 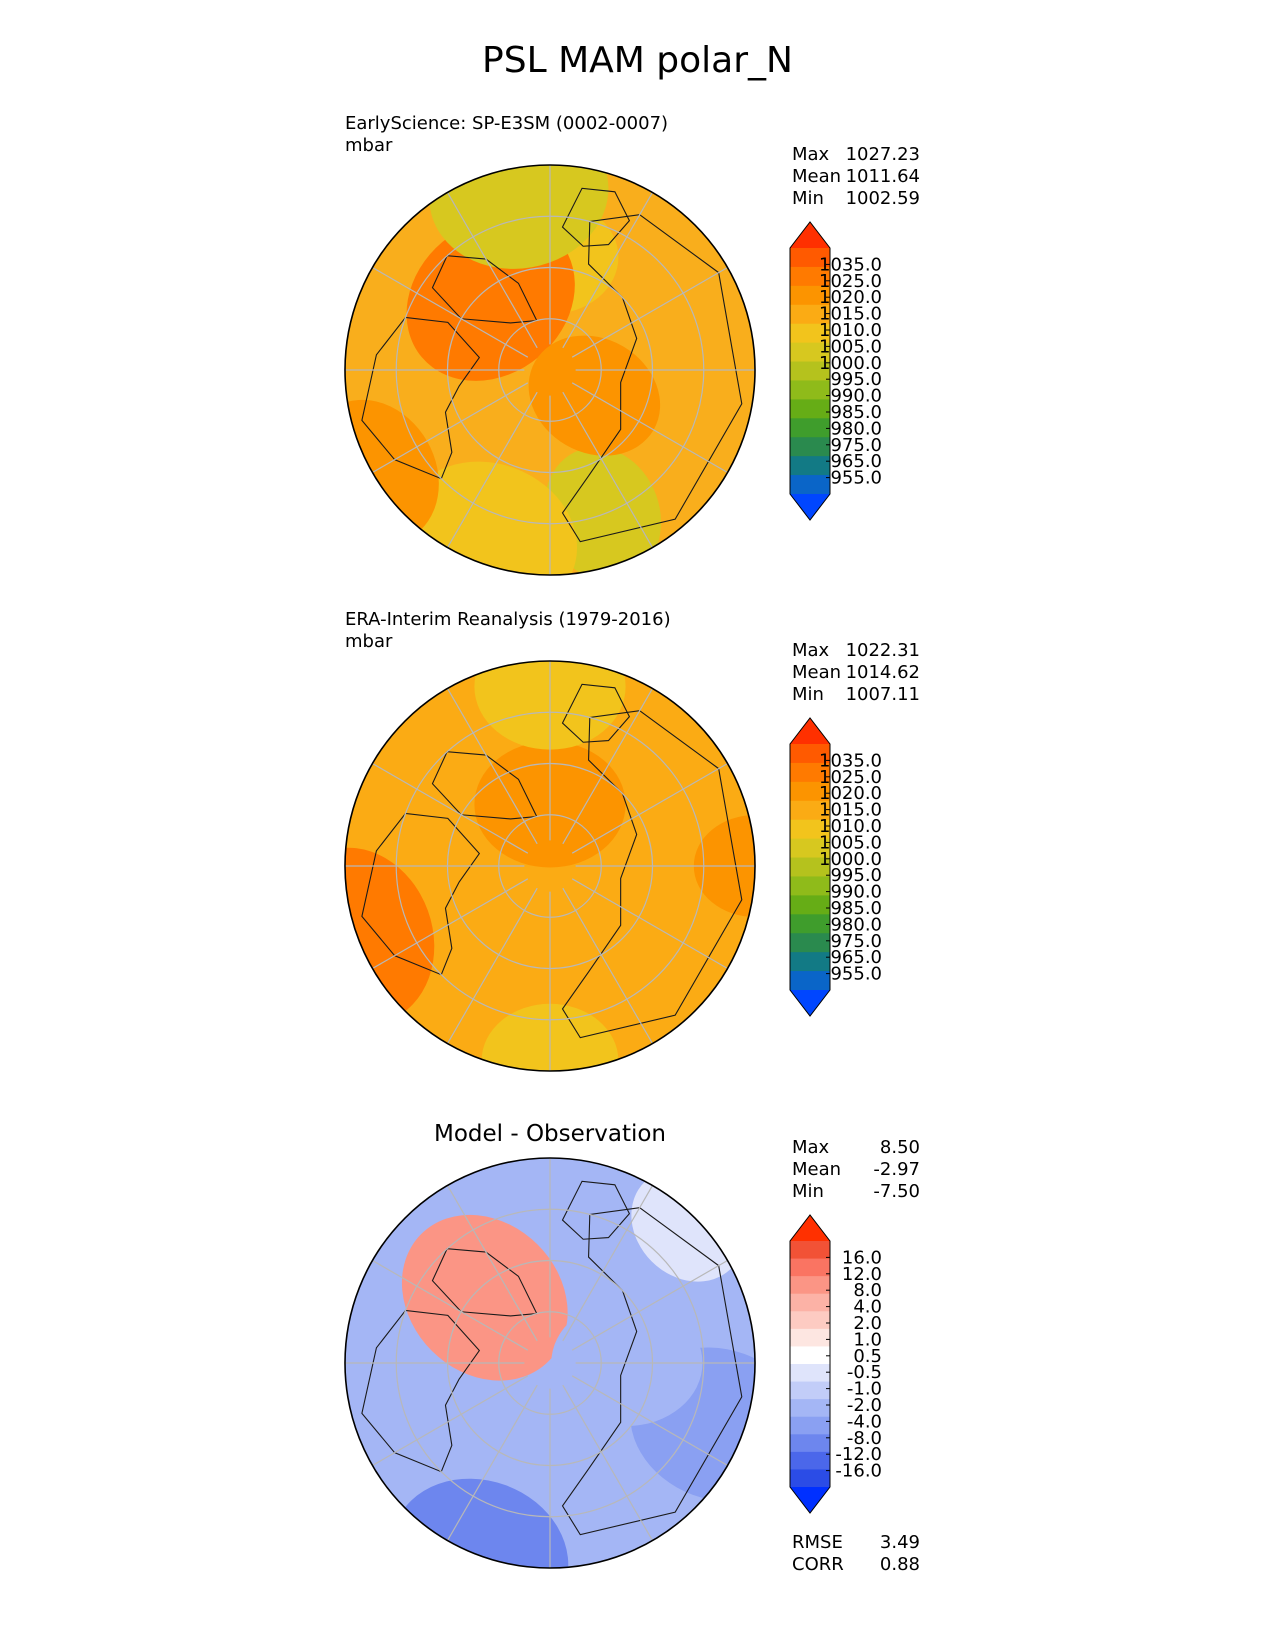 What do you see at coordinates (858, 1471) in the screenshot?
I see `colorbar-tick-label: -16.0` at bounding box center [858, 1471].